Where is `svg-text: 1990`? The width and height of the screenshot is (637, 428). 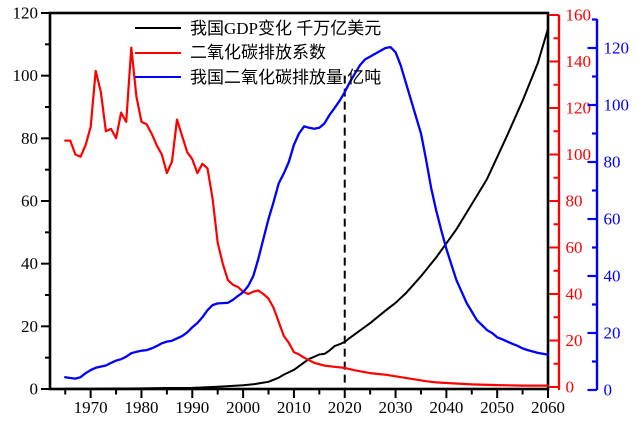 svg-text: 1990 is located at coordinates (192, 407).